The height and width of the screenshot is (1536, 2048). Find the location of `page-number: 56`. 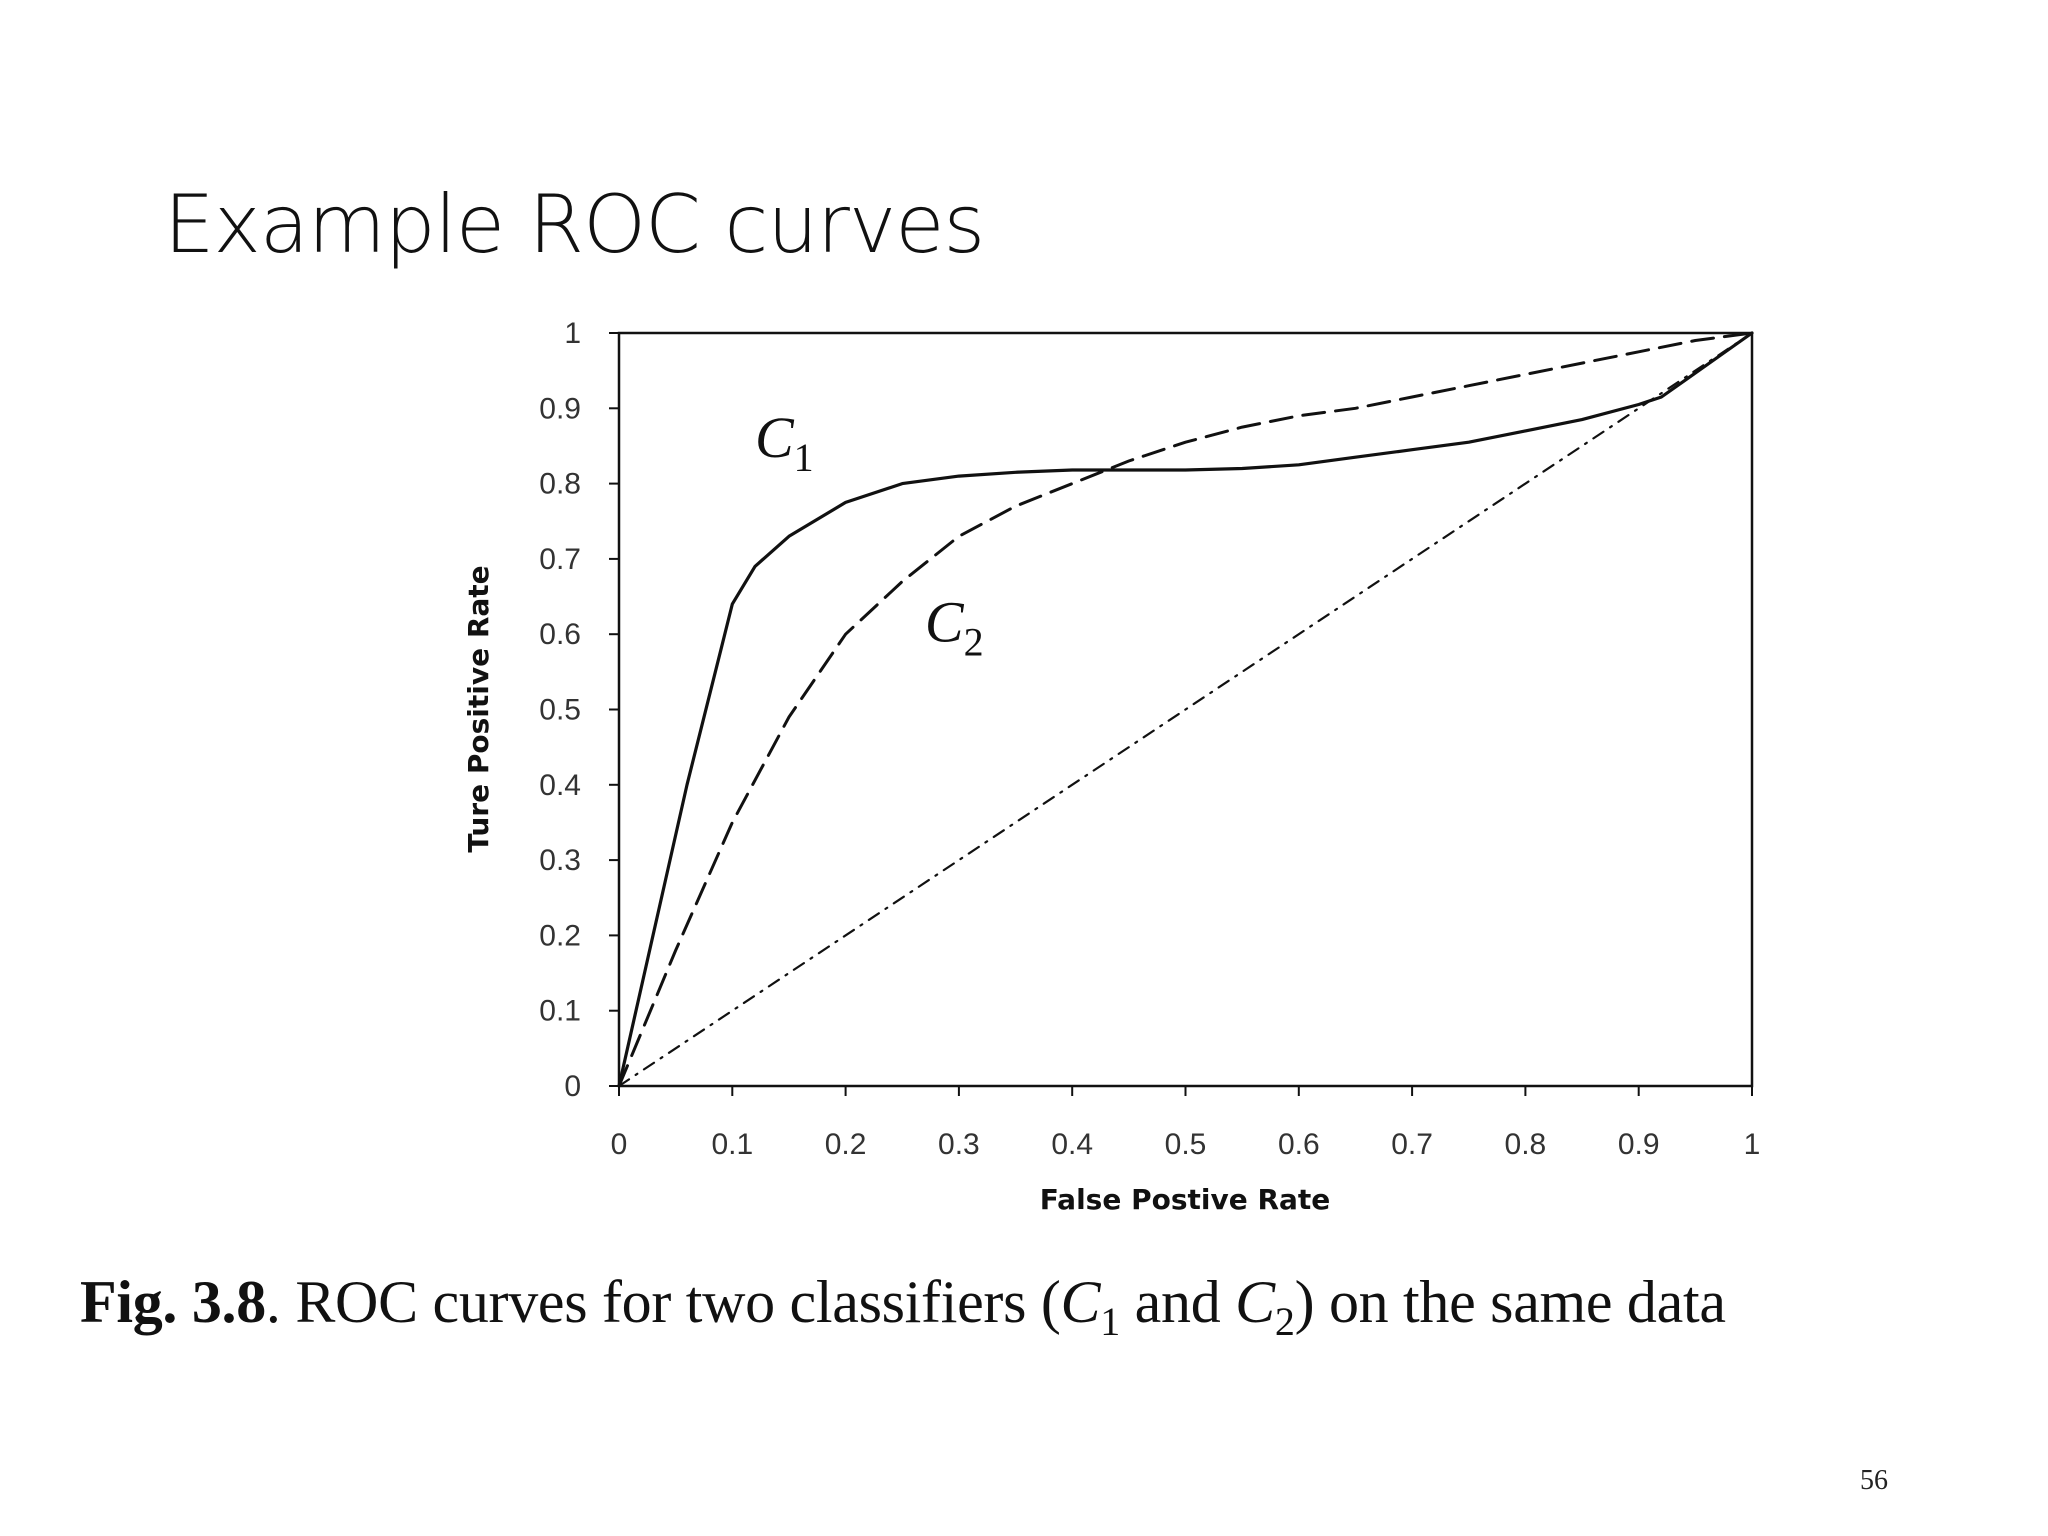

page-number: 56 is located at coordinates (1874, 1480).